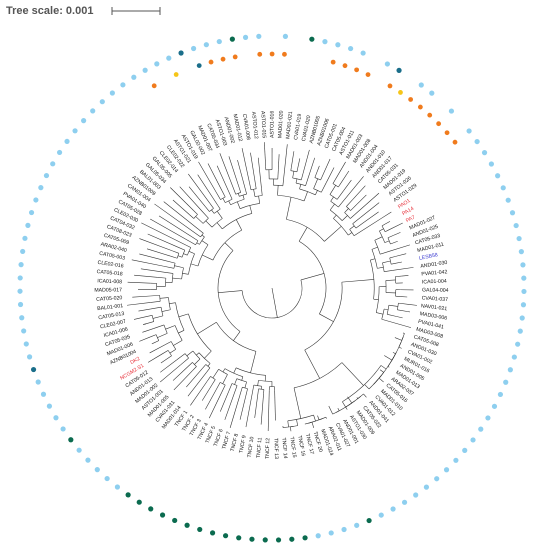  I want to click on leaf-label: MAD01-012, so click(238, 128).